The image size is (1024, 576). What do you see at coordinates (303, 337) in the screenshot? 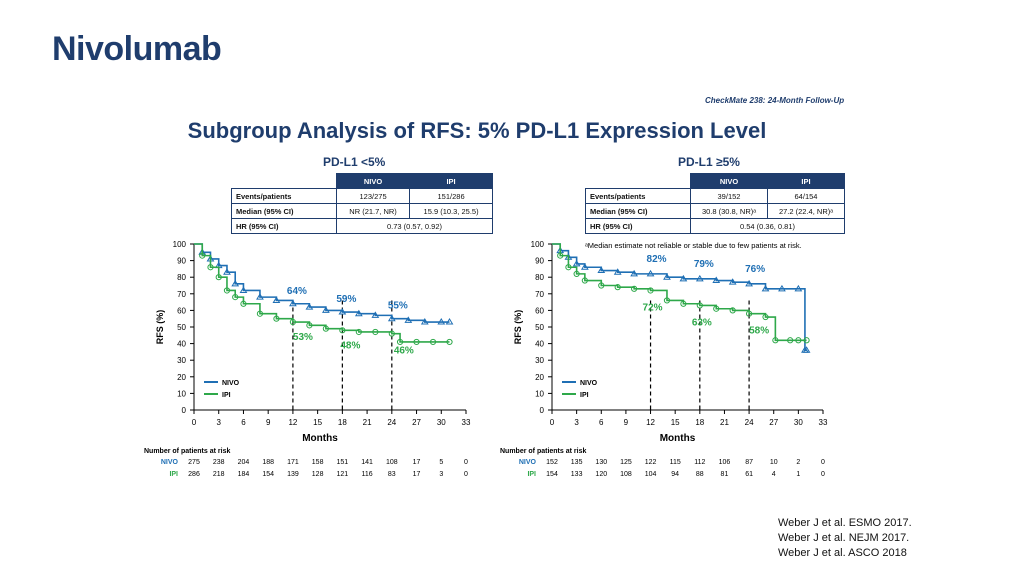
I see `data-label-ipi: 53%` at bounding box center [303, 337].